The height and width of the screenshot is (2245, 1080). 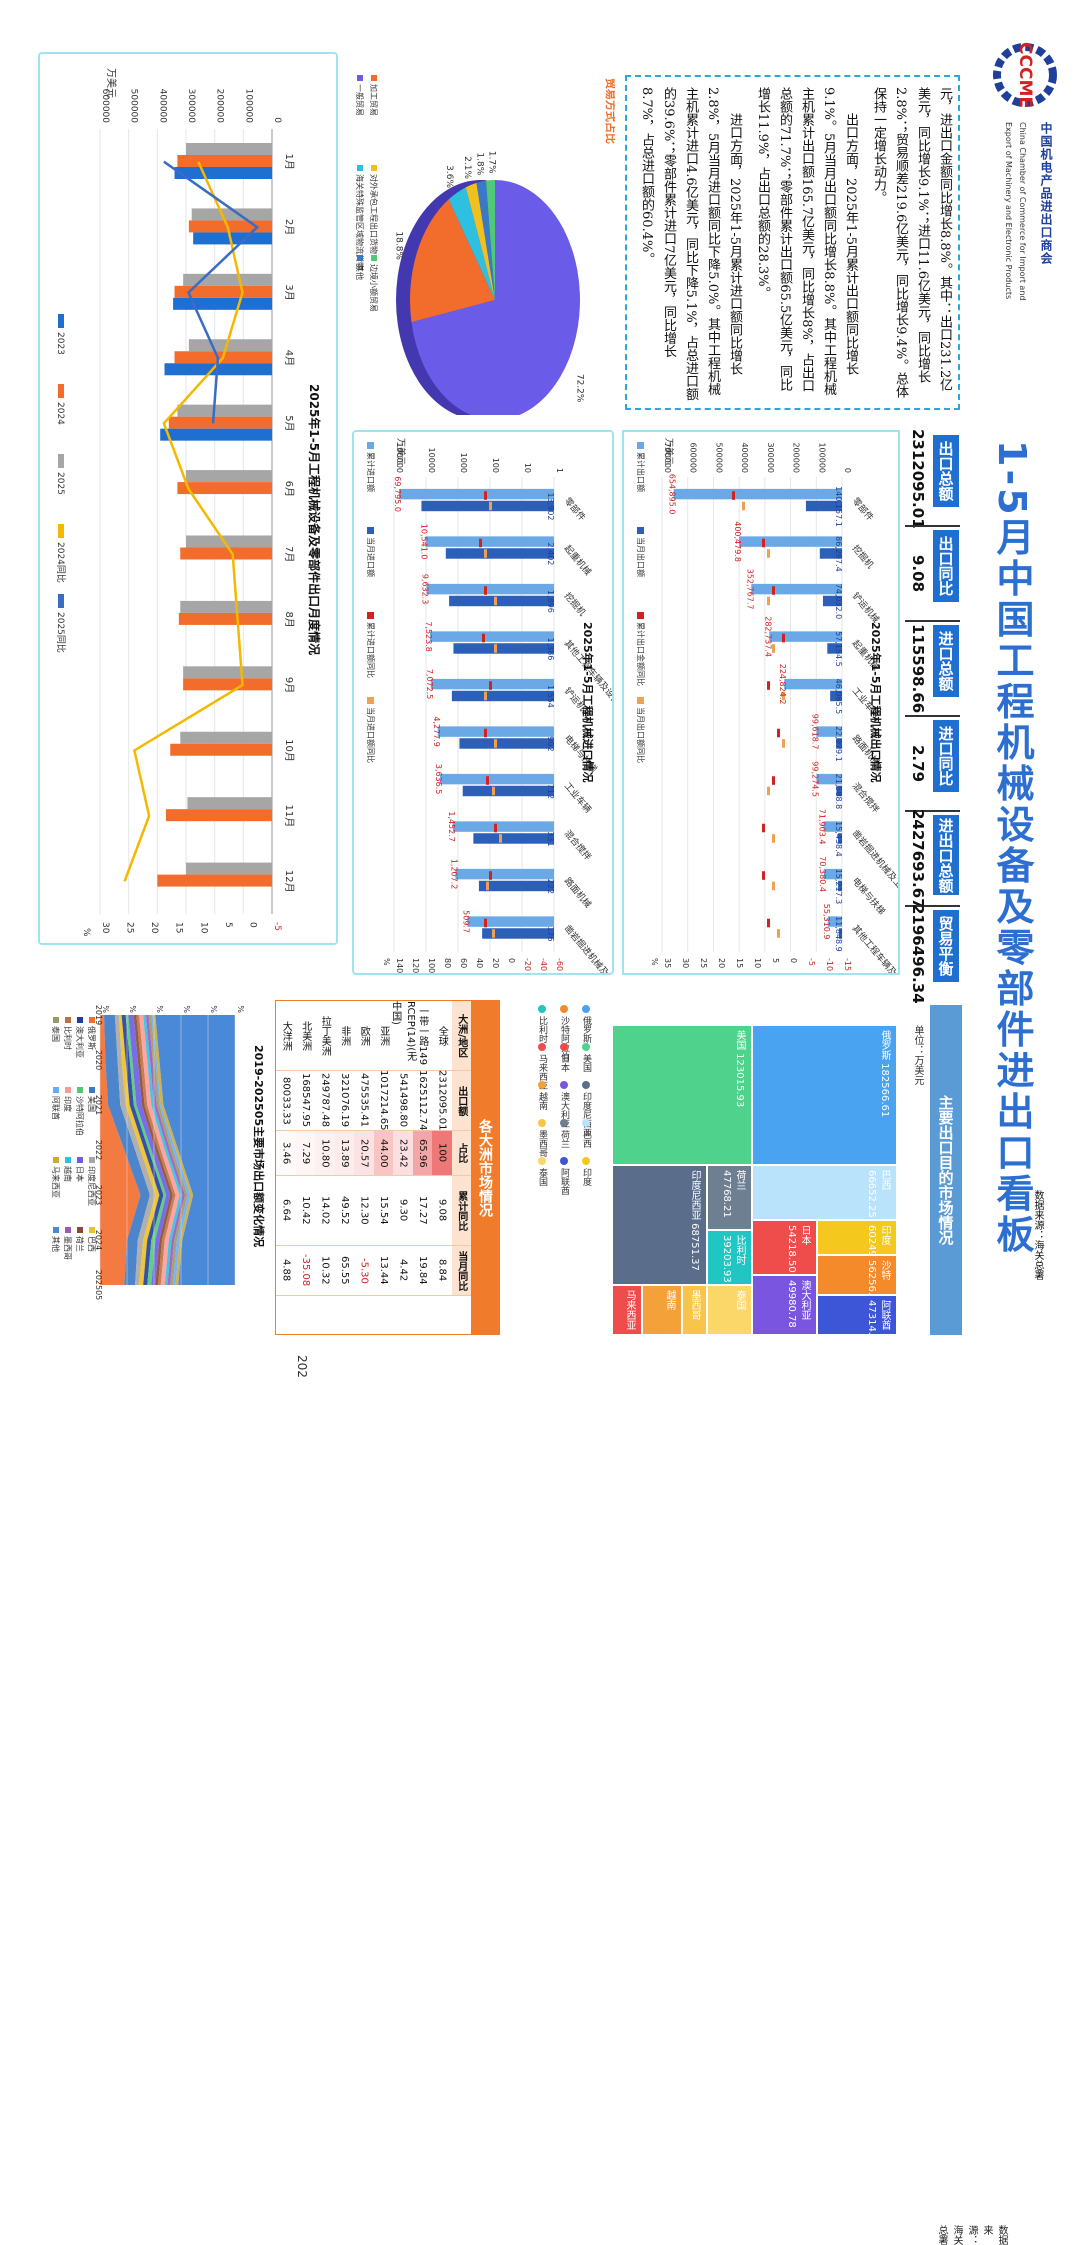 I want to click on table-header-cell: 当月同比, so click(x=461, y=1271).